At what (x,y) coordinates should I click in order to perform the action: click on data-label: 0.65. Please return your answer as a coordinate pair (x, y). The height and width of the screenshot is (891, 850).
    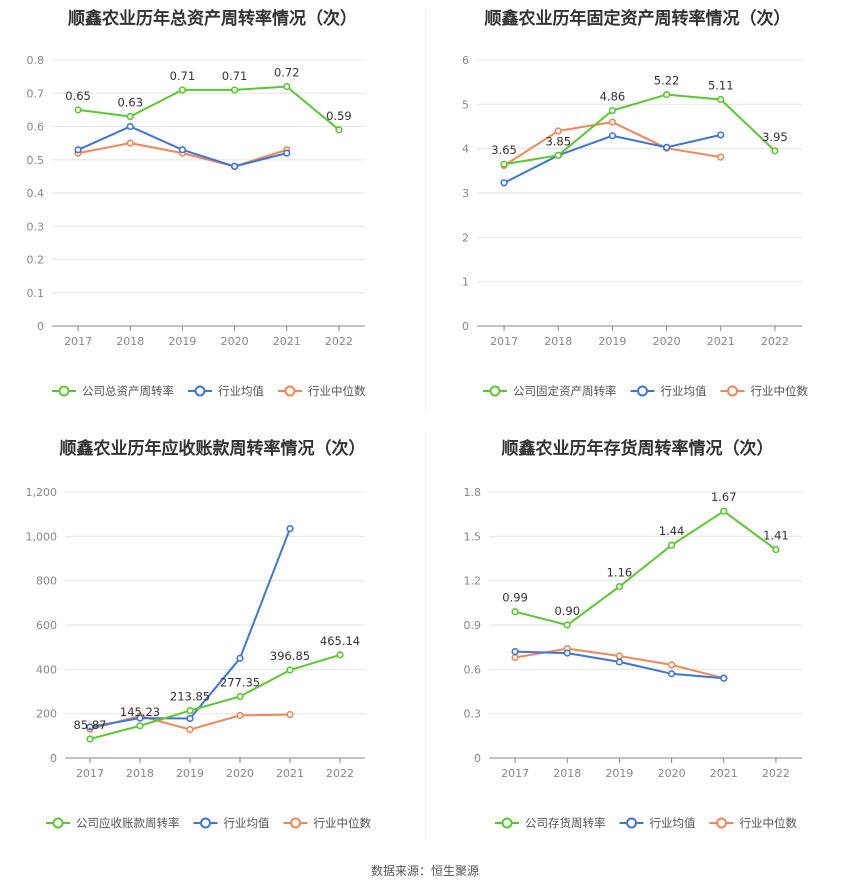
    Looking at the image, I should click on (78, 96).